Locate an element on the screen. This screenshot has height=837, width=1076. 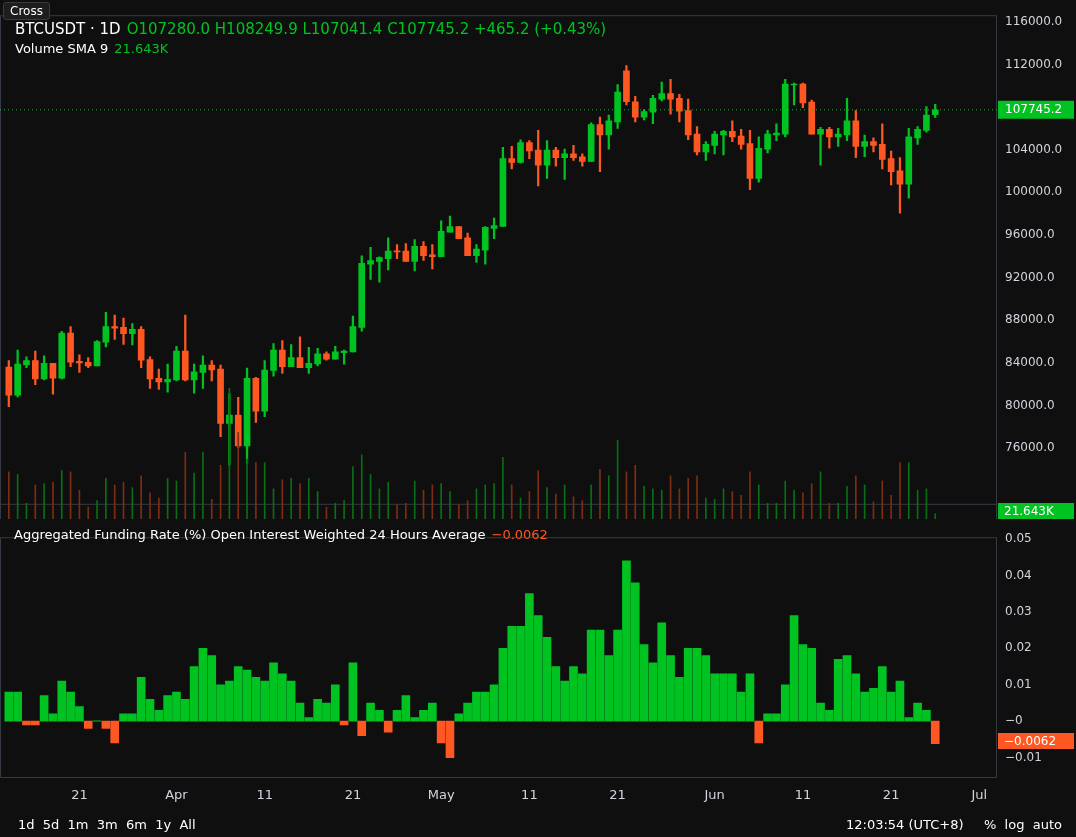
x-tick-label: Jul is located at coordinates (979, 795).